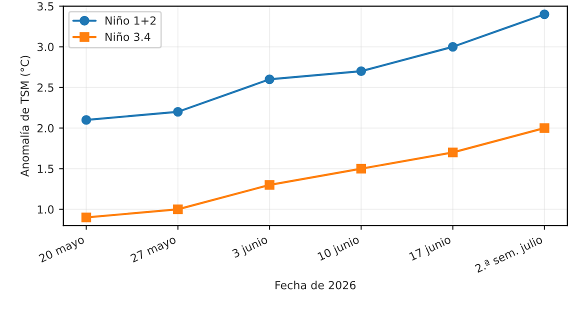 The height and width of the screenshot is (309, 576). I want to click on x-tick-label: 3 junio, so click(250, 247).